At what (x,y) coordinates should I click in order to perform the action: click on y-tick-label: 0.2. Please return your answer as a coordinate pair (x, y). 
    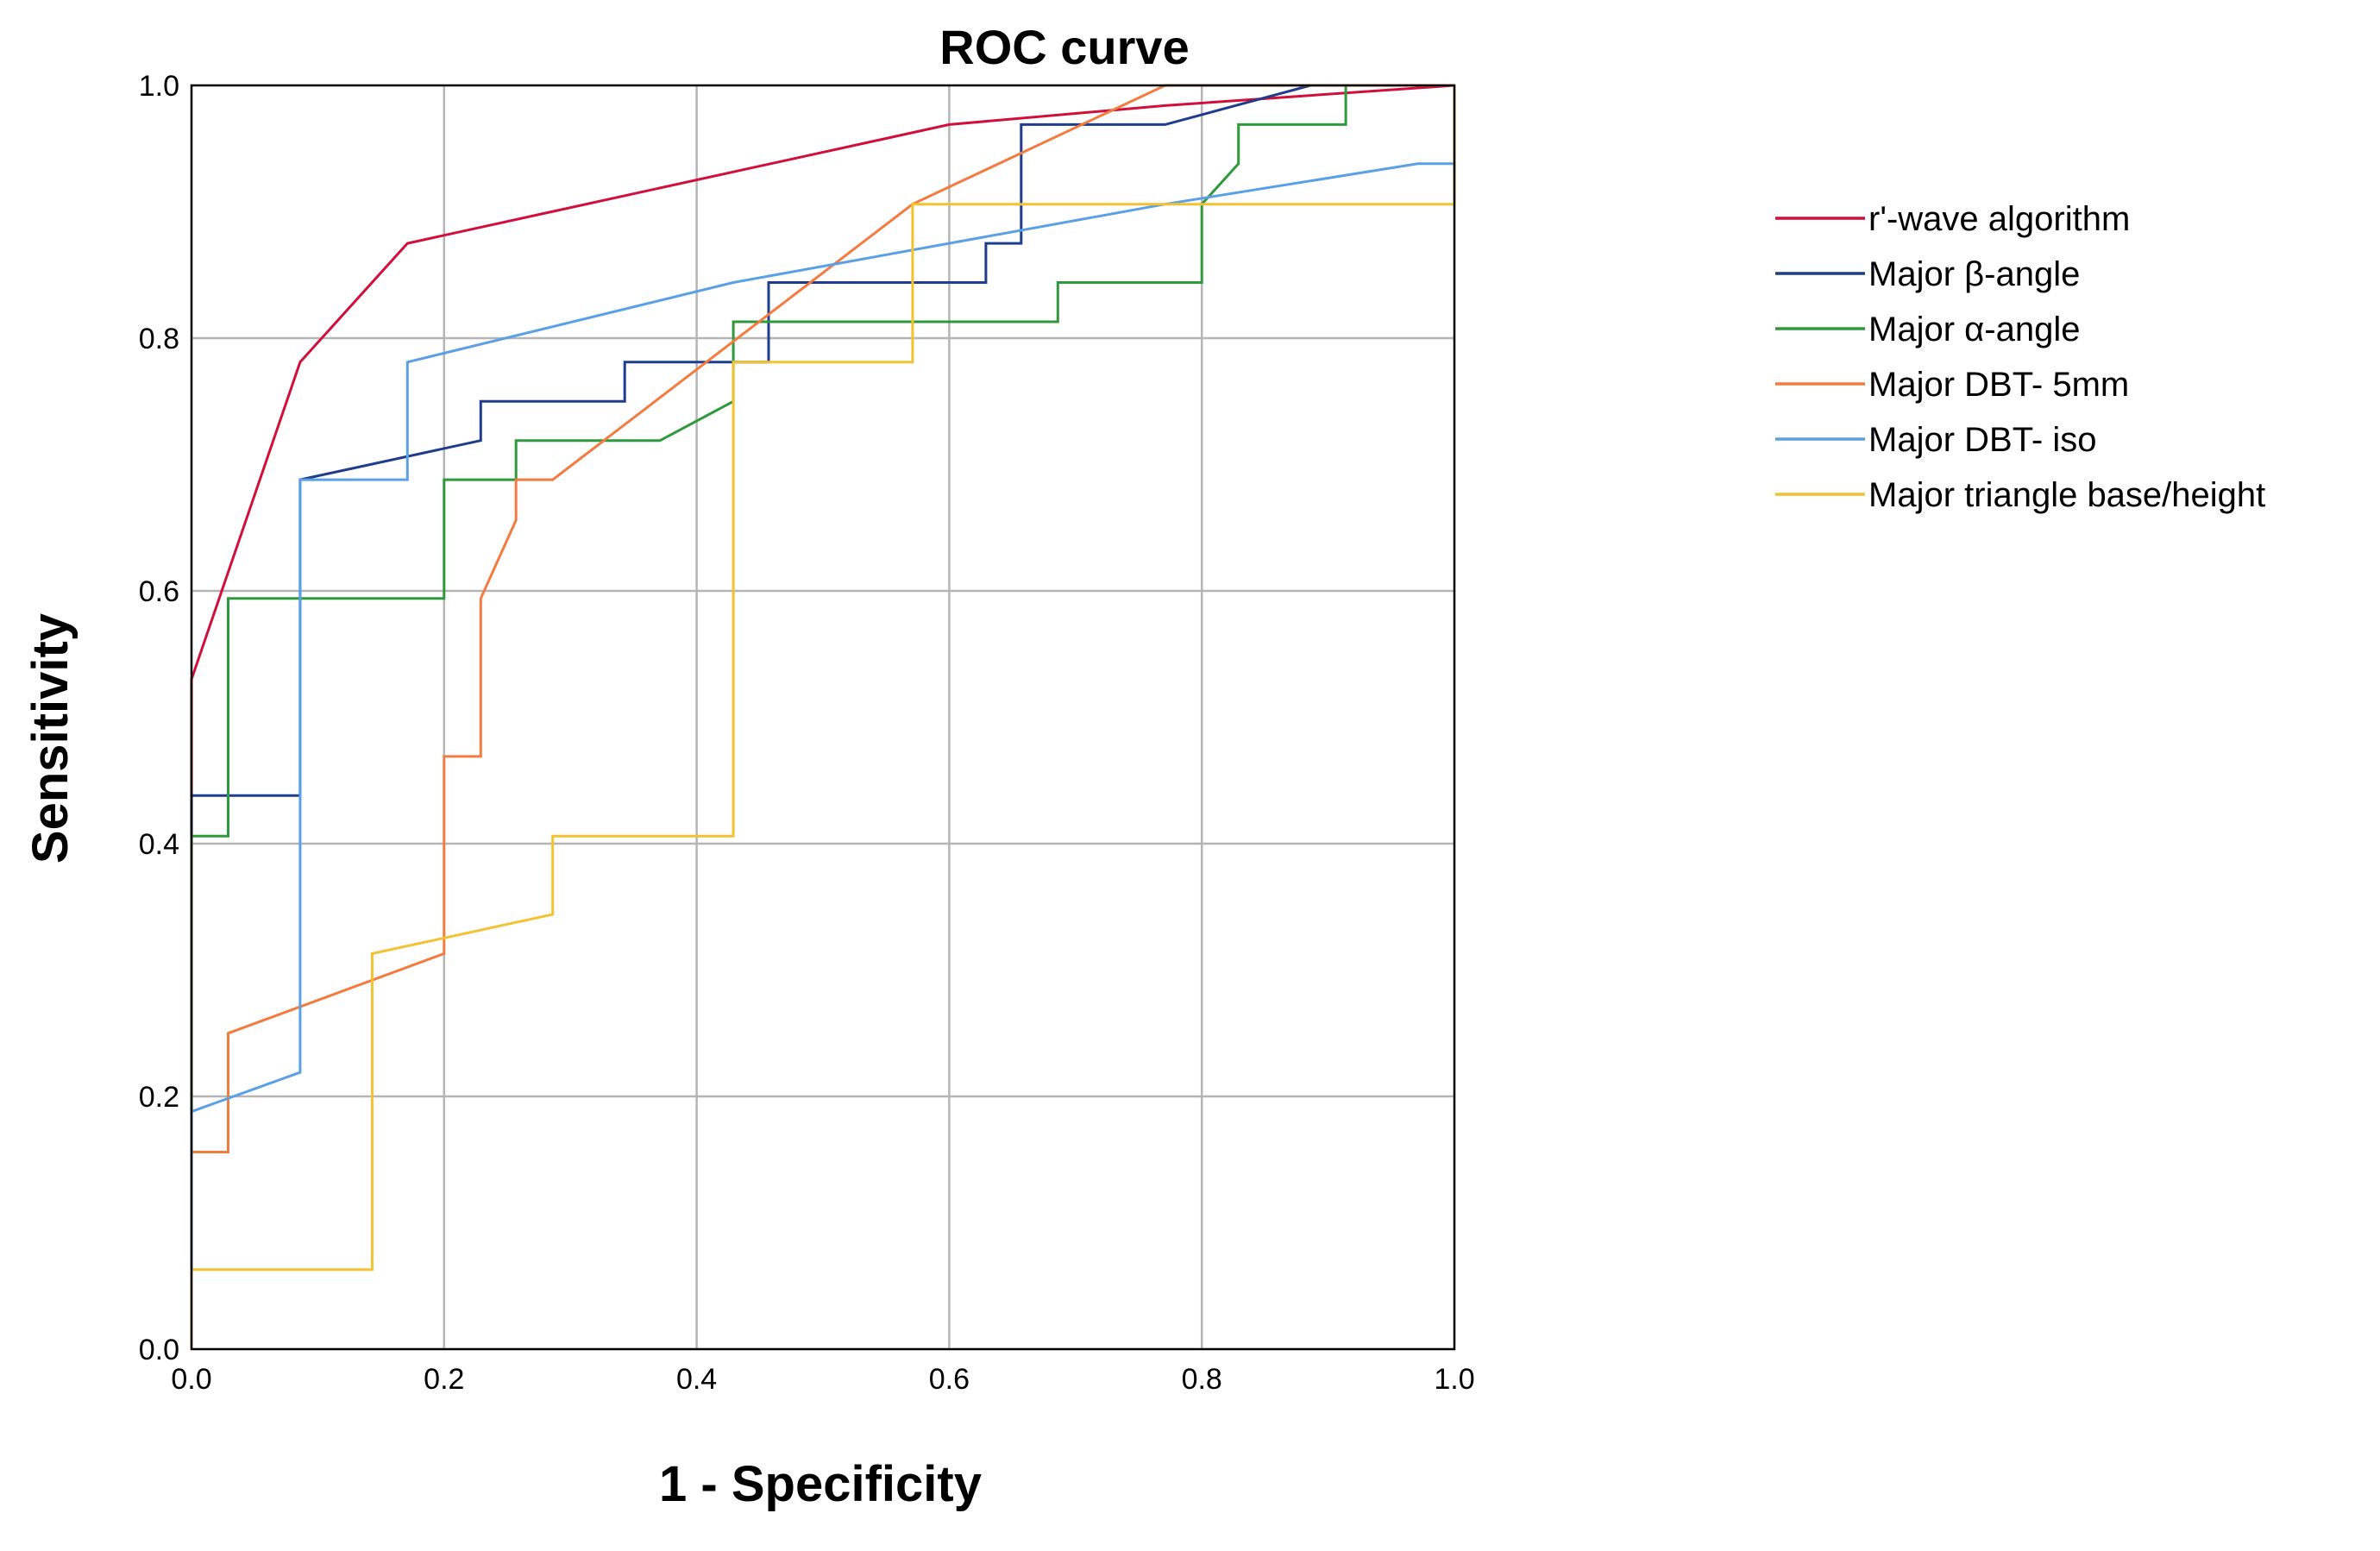
    Looking at the image, I should click on (159, 1097).